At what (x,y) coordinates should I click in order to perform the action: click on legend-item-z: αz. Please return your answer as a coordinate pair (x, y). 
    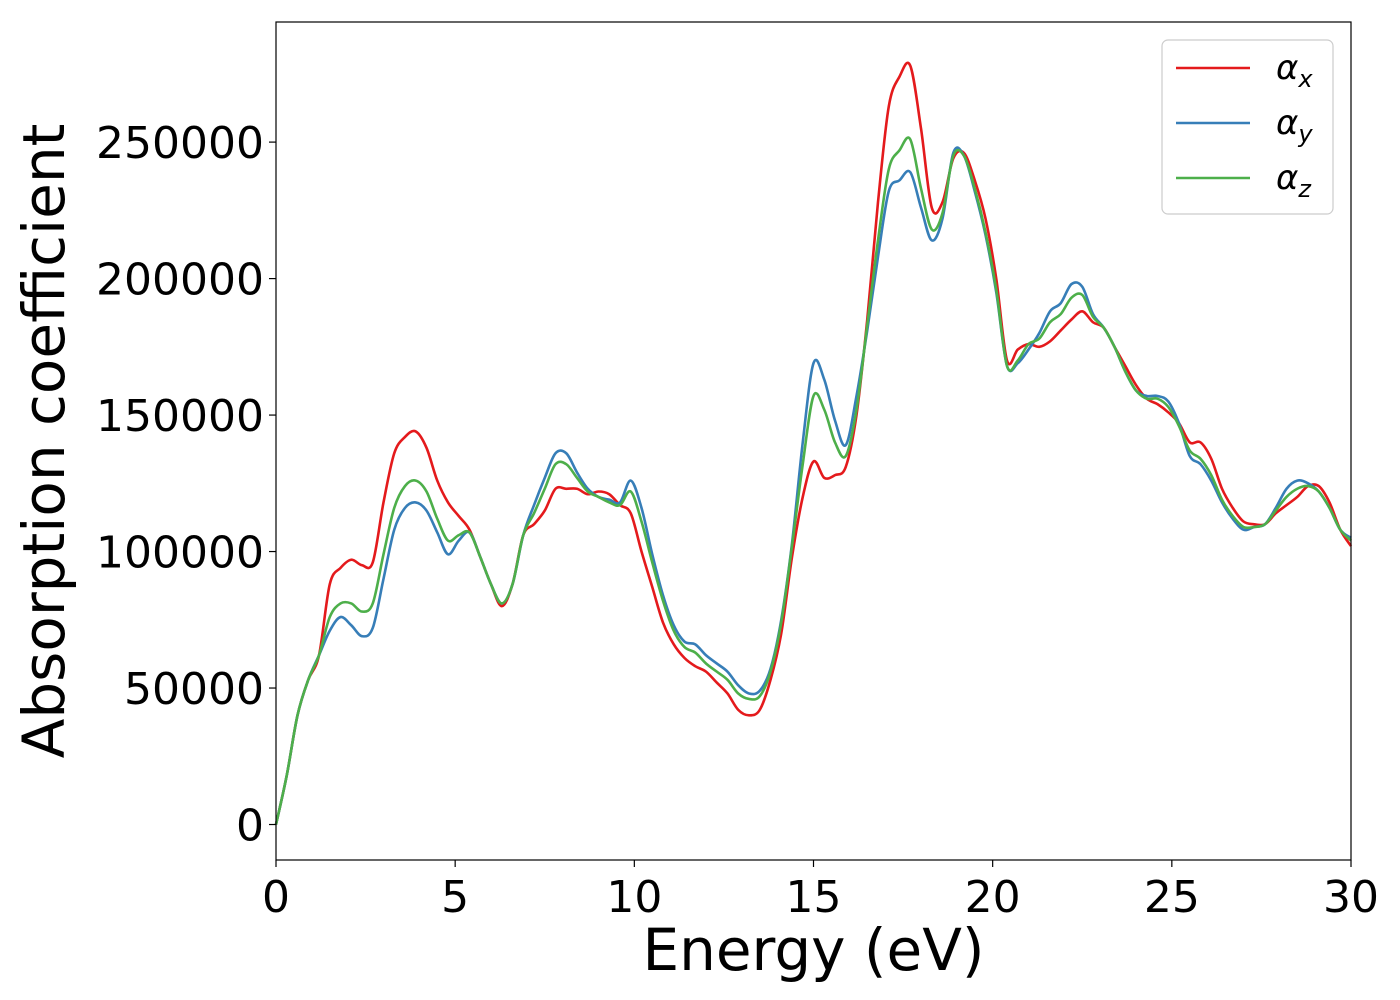
    Looking at the image, I should click on (1244, 180).